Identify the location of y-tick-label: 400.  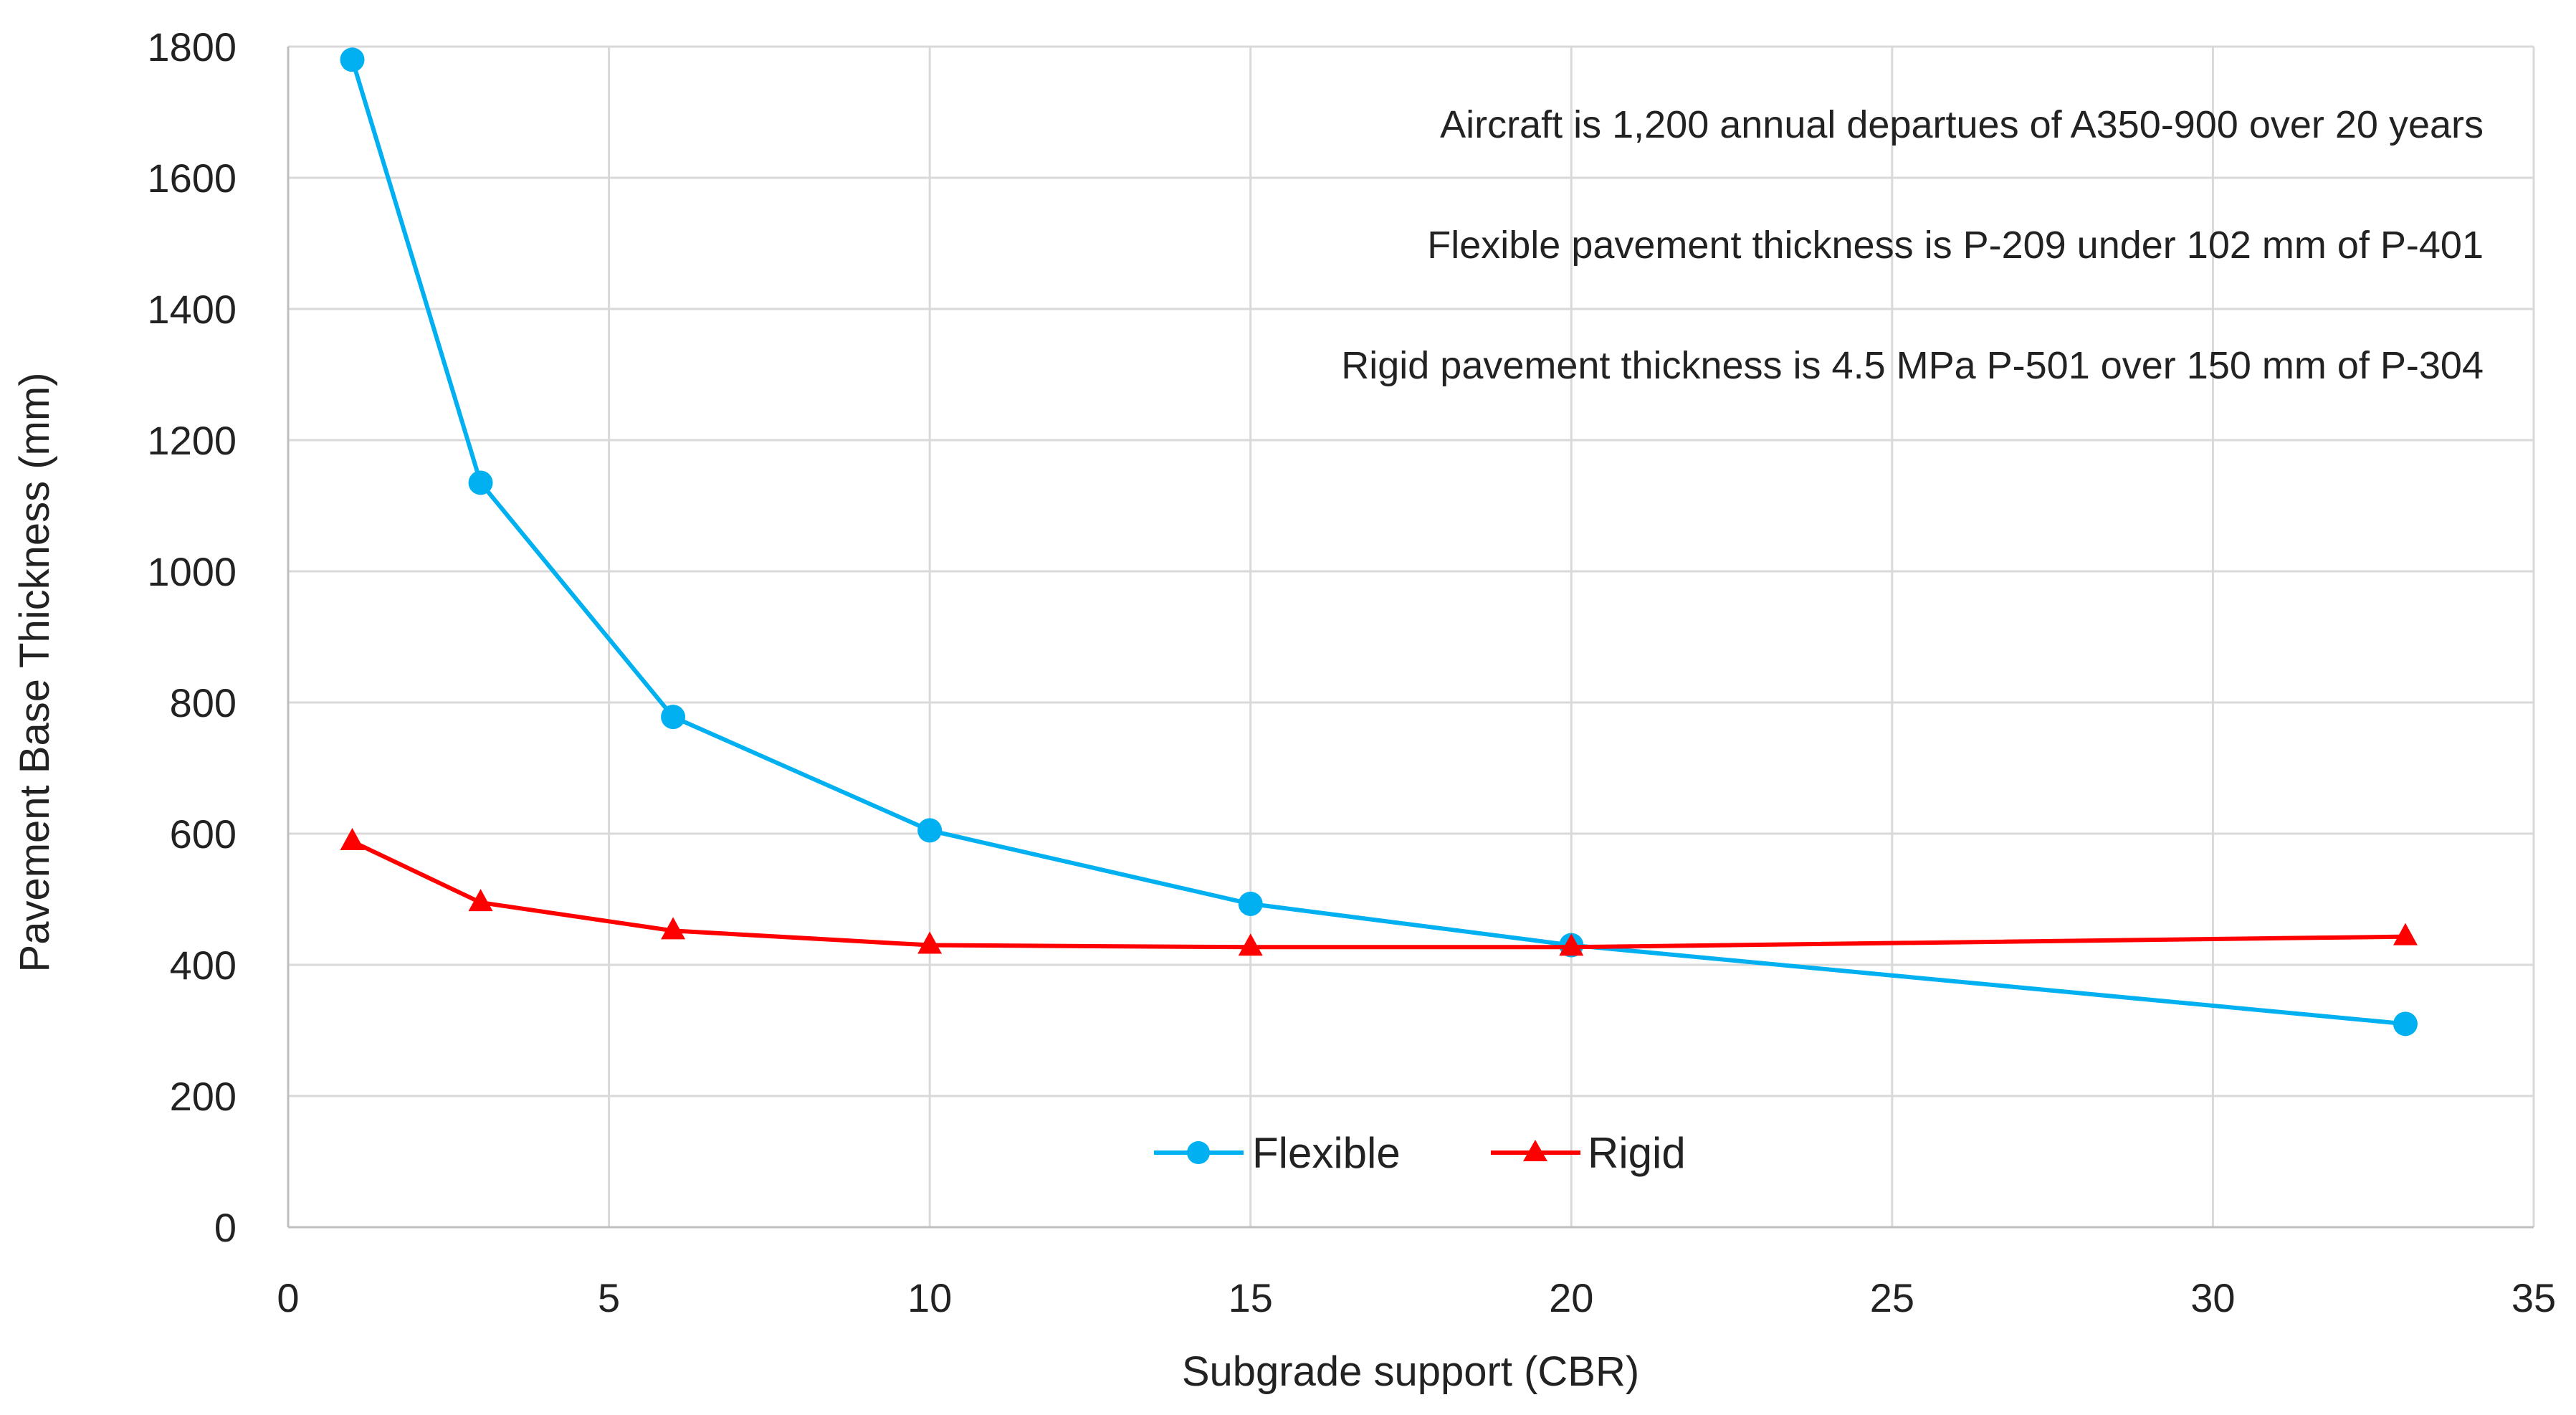
(203, 965).